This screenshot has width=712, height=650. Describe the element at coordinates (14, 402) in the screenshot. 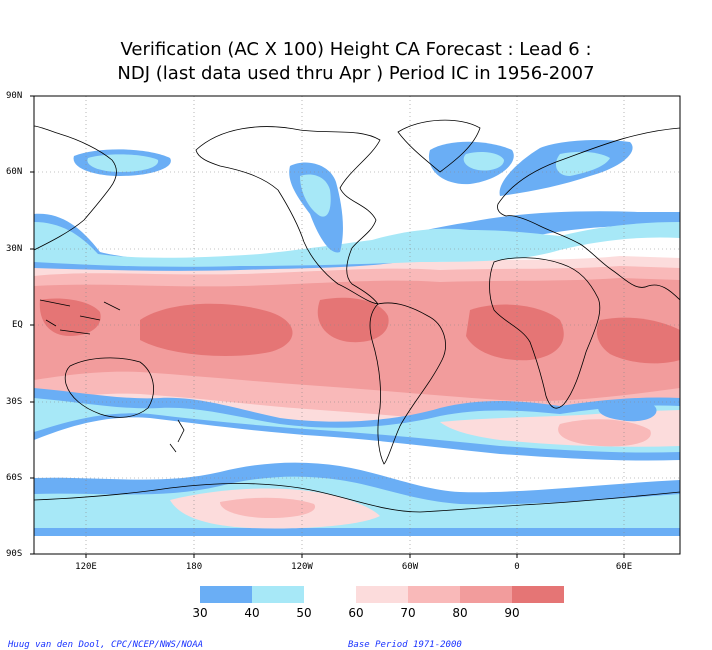

I see `lat-label-30s: 30S` at that location.